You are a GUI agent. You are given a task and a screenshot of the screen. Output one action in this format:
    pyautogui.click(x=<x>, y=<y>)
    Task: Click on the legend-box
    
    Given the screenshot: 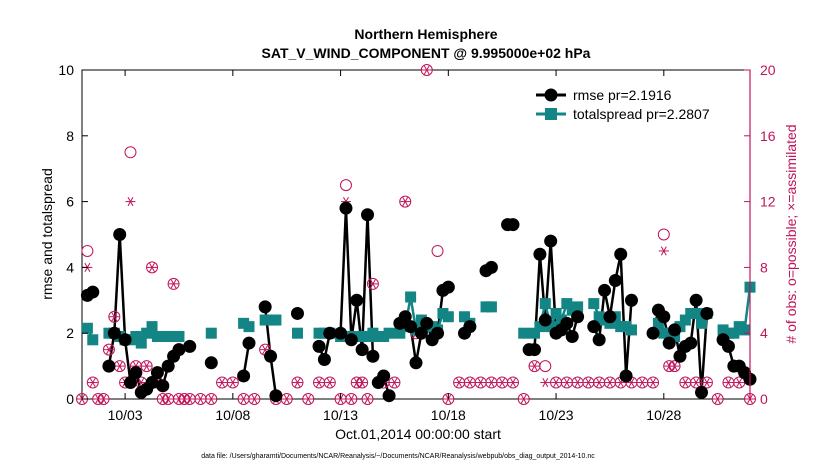 What is the action you would take?
    pyautogui.click(x=636, y=105)
    